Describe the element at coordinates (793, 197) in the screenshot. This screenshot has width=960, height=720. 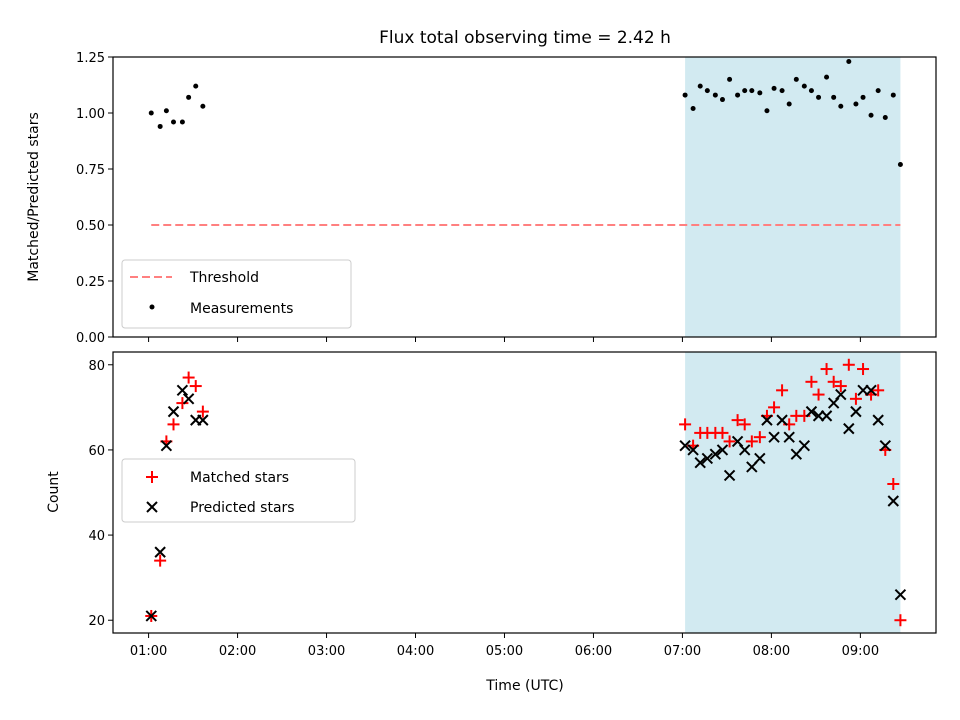
I see `shaded-observing-region` at that location.